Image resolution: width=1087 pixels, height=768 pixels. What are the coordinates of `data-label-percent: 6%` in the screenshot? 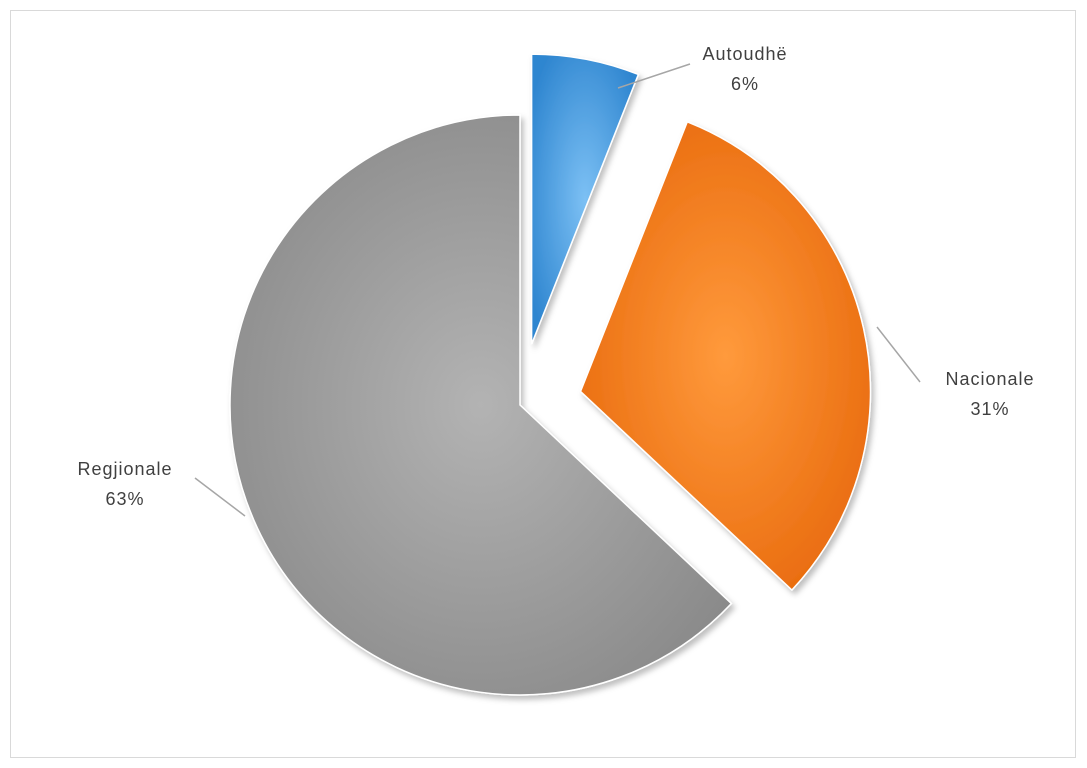 It's located at (745, 84).